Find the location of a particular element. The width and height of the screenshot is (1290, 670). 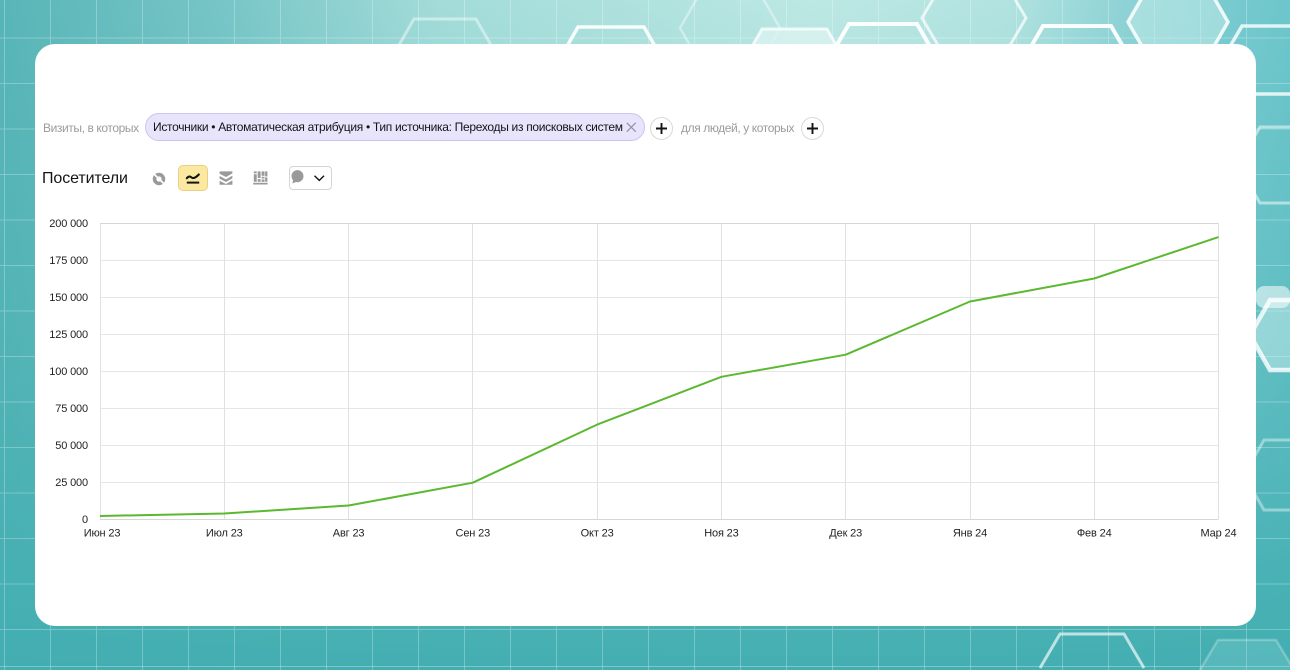

svg-text: 125 000 is located at coordinates (68, 335).